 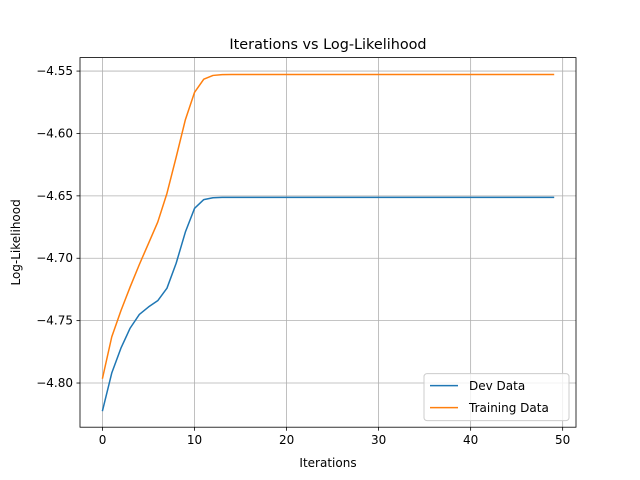 I want to click on x-tick-label: 30, so click(x=378, y=440).